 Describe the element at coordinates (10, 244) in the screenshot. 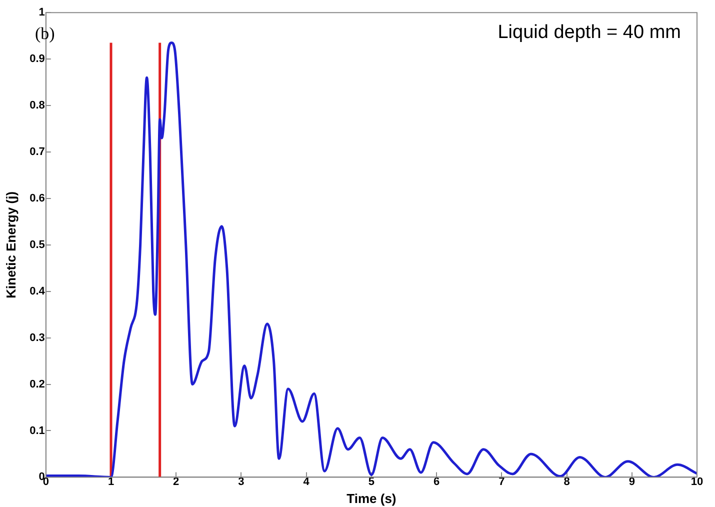

I see `y-axis-title: Kinetic Energy (j)` at that location.